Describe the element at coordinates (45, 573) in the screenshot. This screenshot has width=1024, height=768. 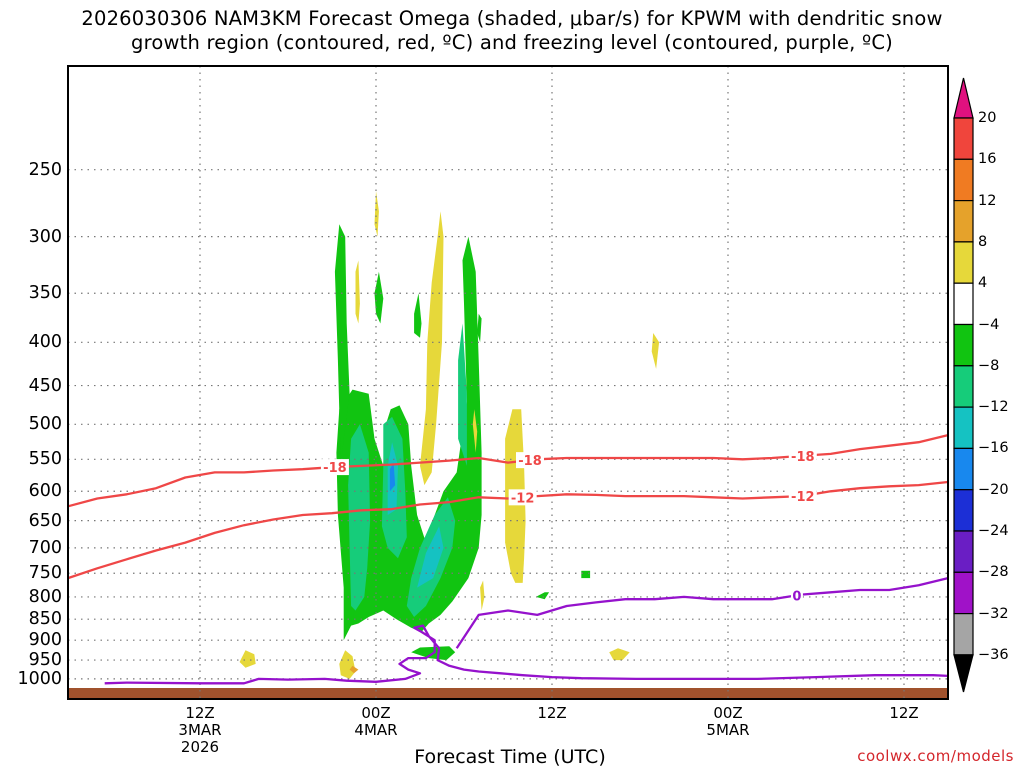
I see `y-tick-label: 750` at that location.